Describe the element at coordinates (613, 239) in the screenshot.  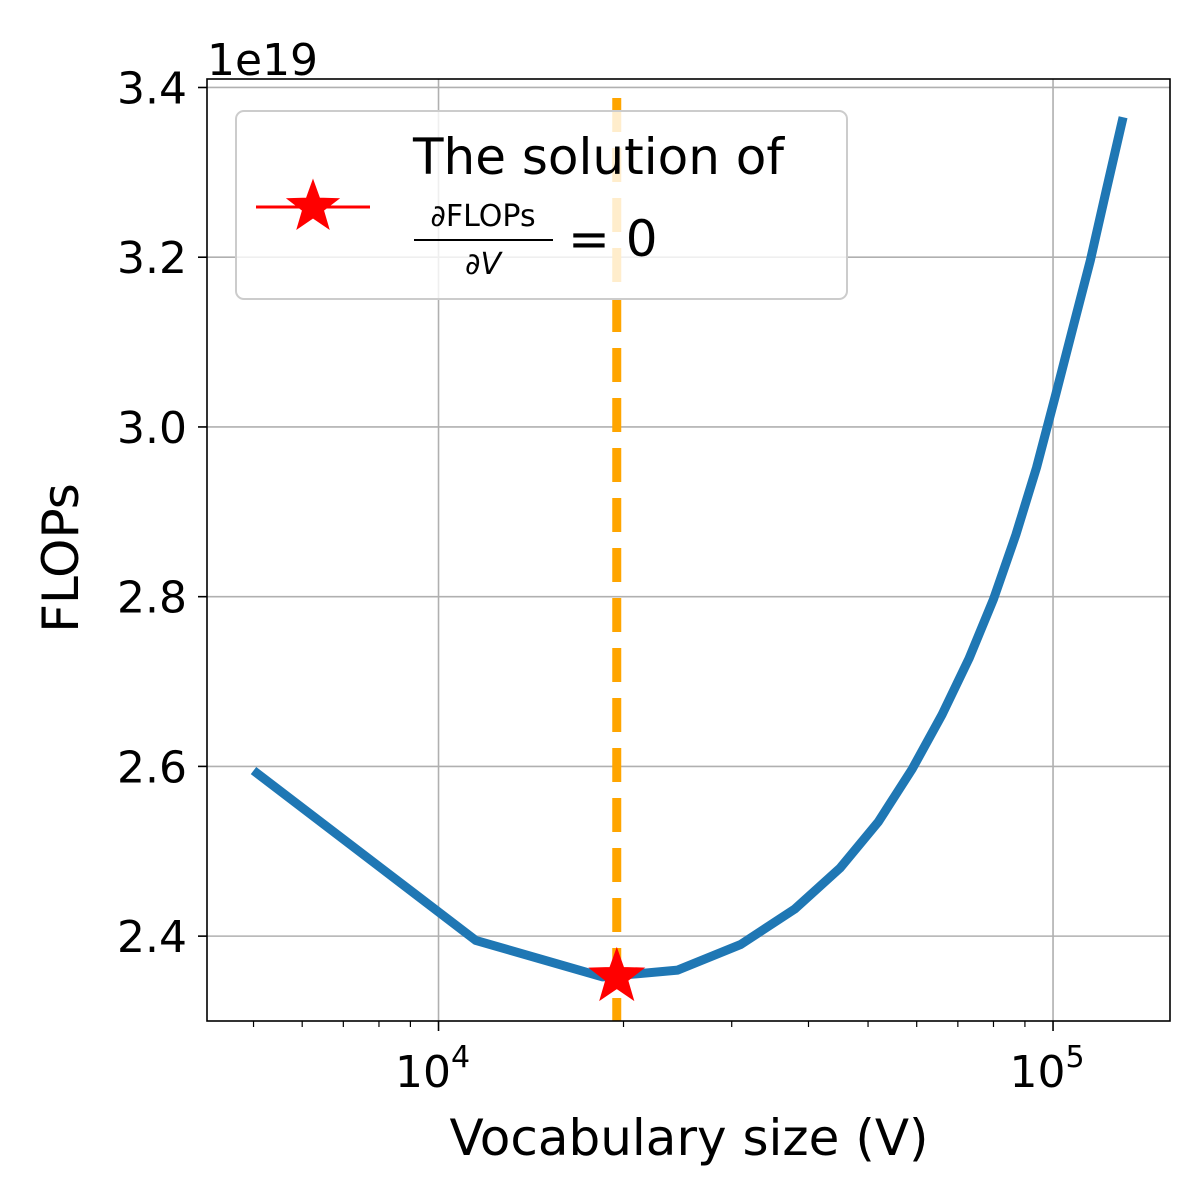
I see `legend-rhs: = 0` at that location.